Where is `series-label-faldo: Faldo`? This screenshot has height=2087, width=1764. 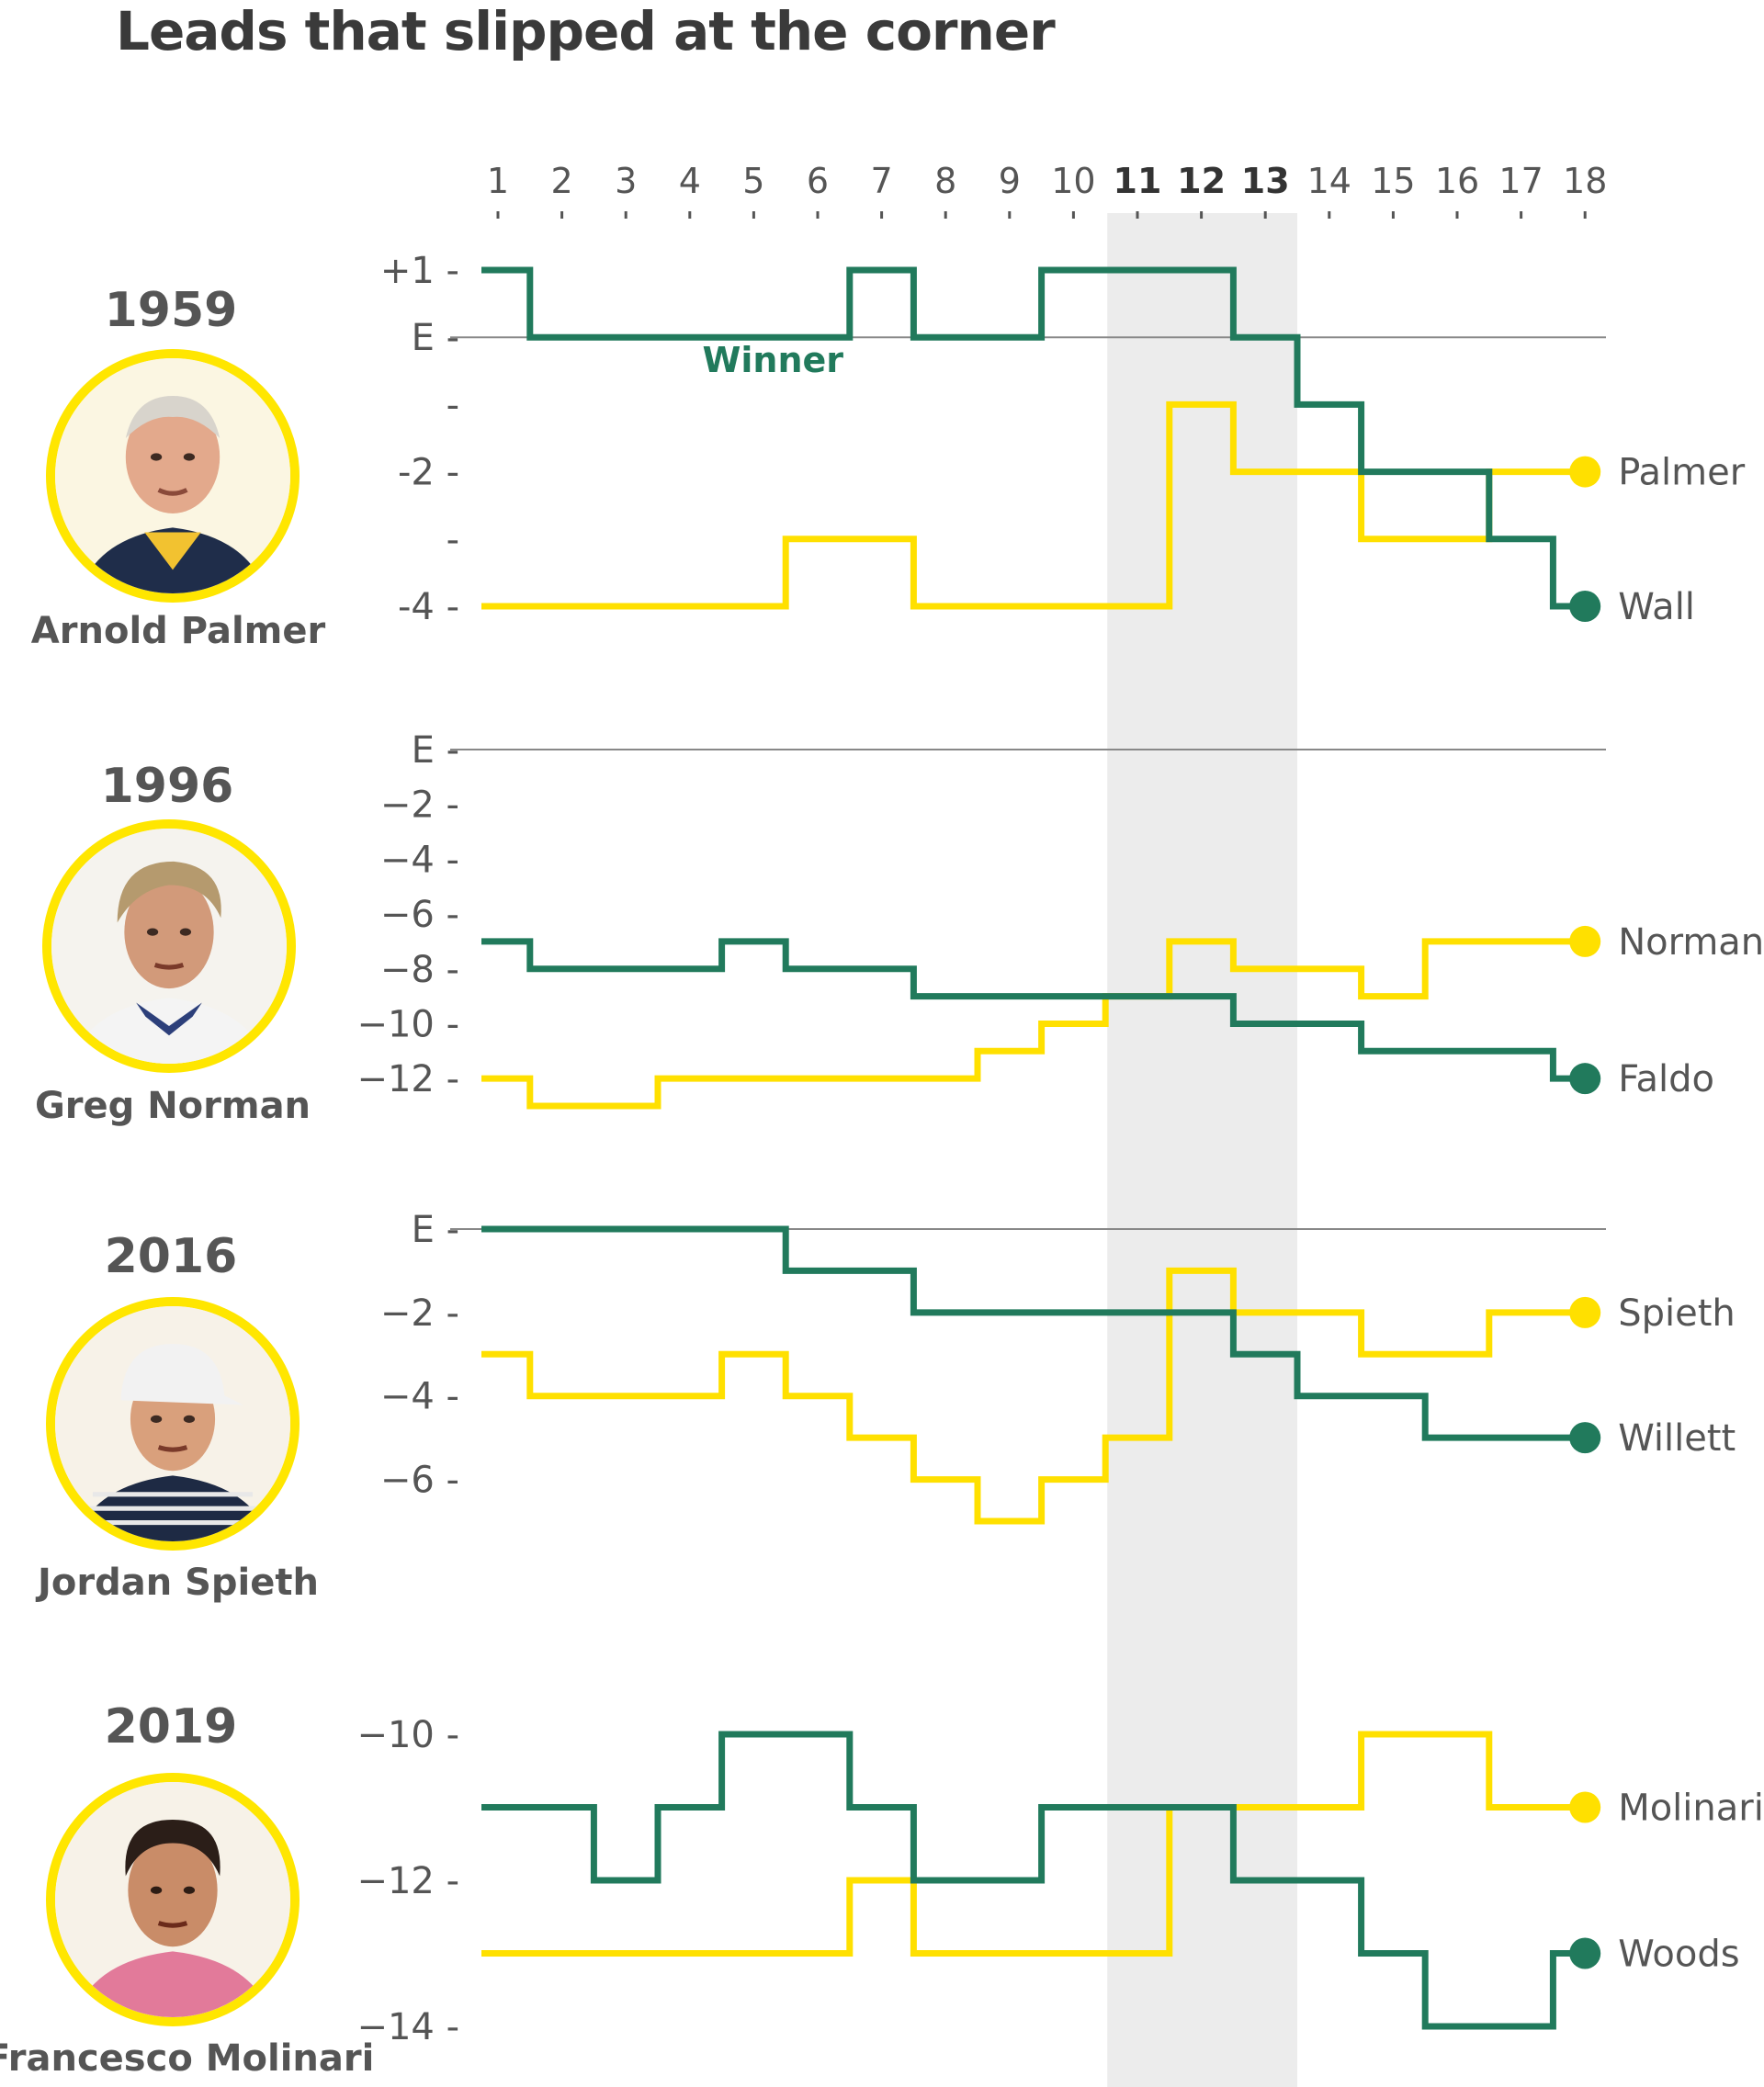
series-label-faldo: Faldo is located at coordinates (1666, 1079).